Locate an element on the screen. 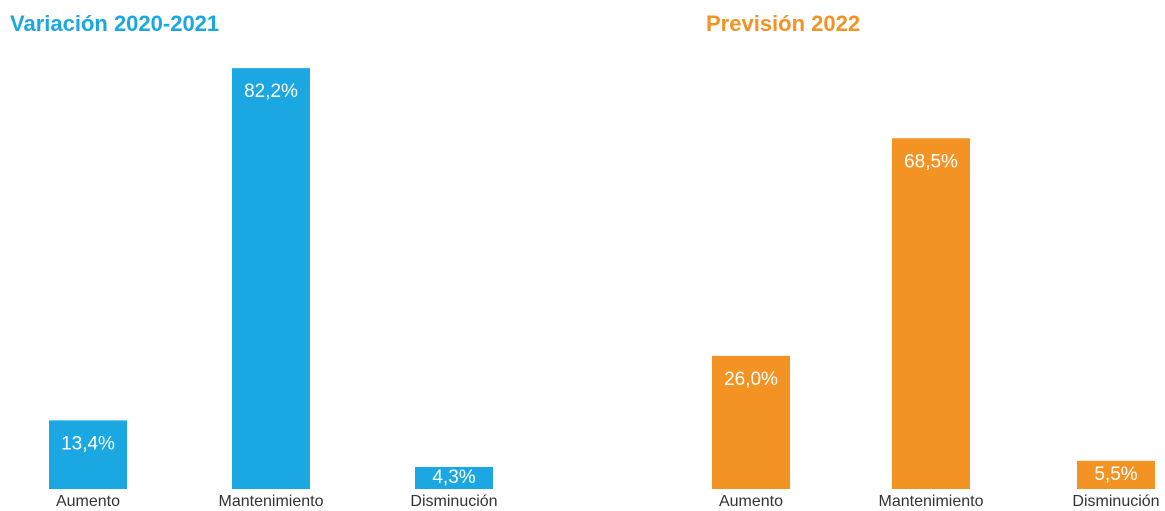 This screenshot has height=511, width=1165. value-label: 4,3% is located at coordinates (453, 477).